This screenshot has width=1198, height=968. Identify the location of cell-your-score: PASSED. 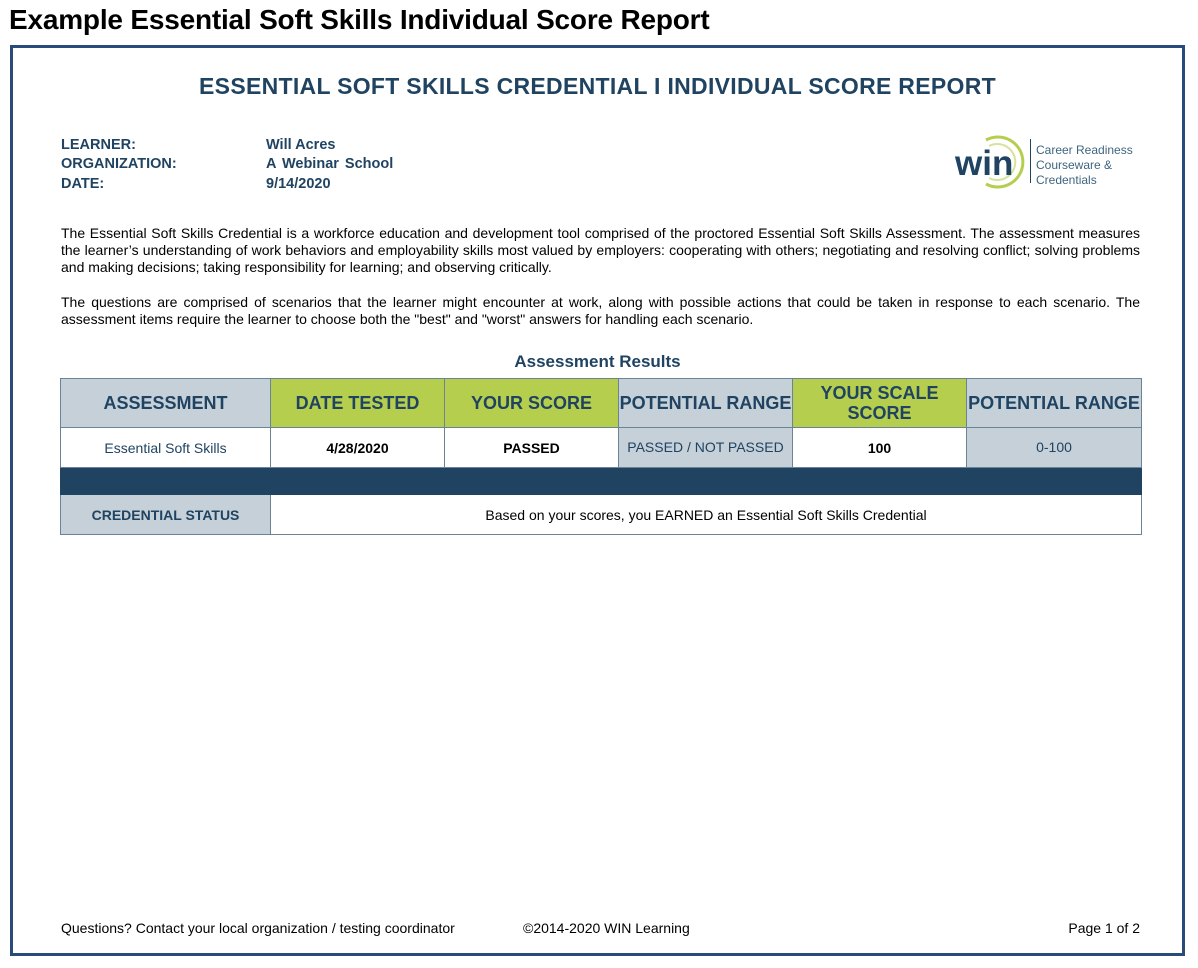
(531, 447).